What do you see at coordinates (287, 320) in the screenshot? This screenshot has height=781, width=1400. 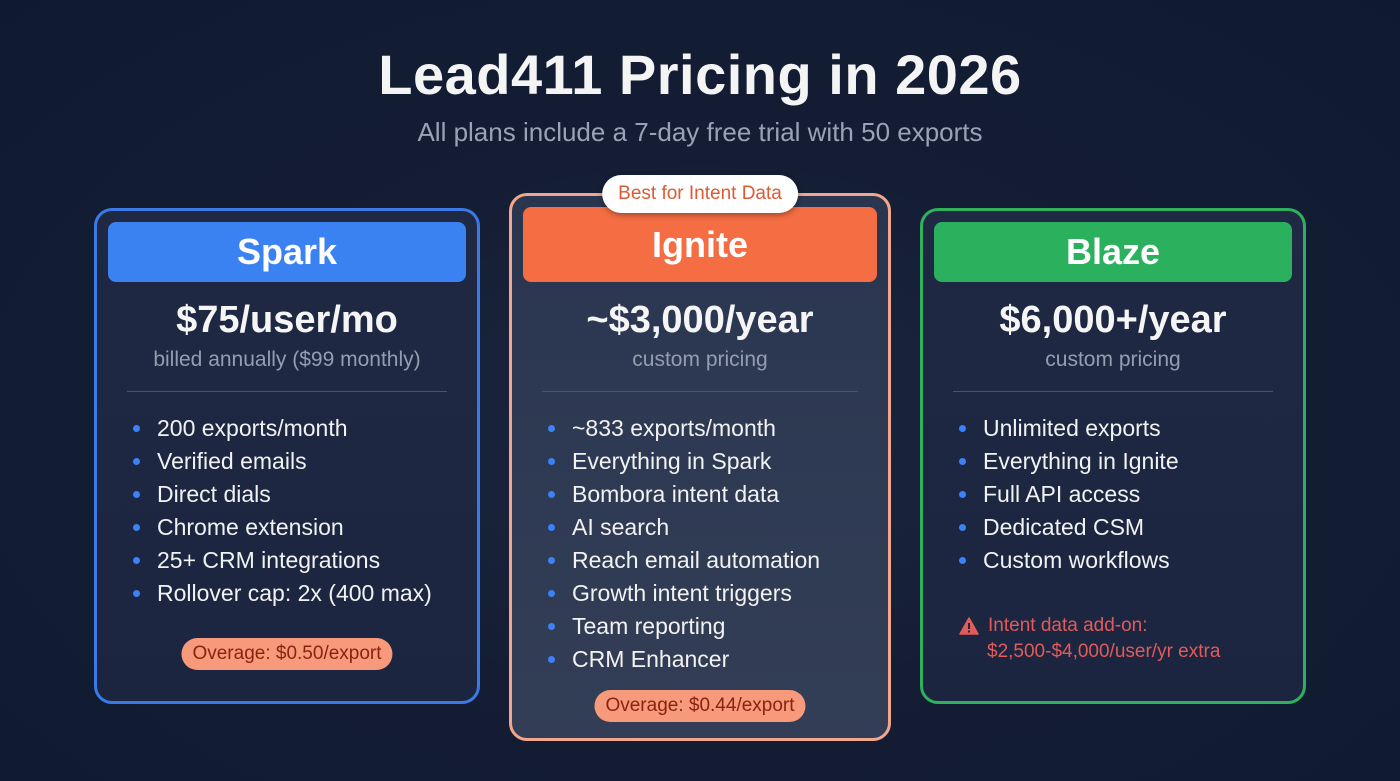 I see `plan-price-spark: $75/user/mo` at bounding box center [287, 320].